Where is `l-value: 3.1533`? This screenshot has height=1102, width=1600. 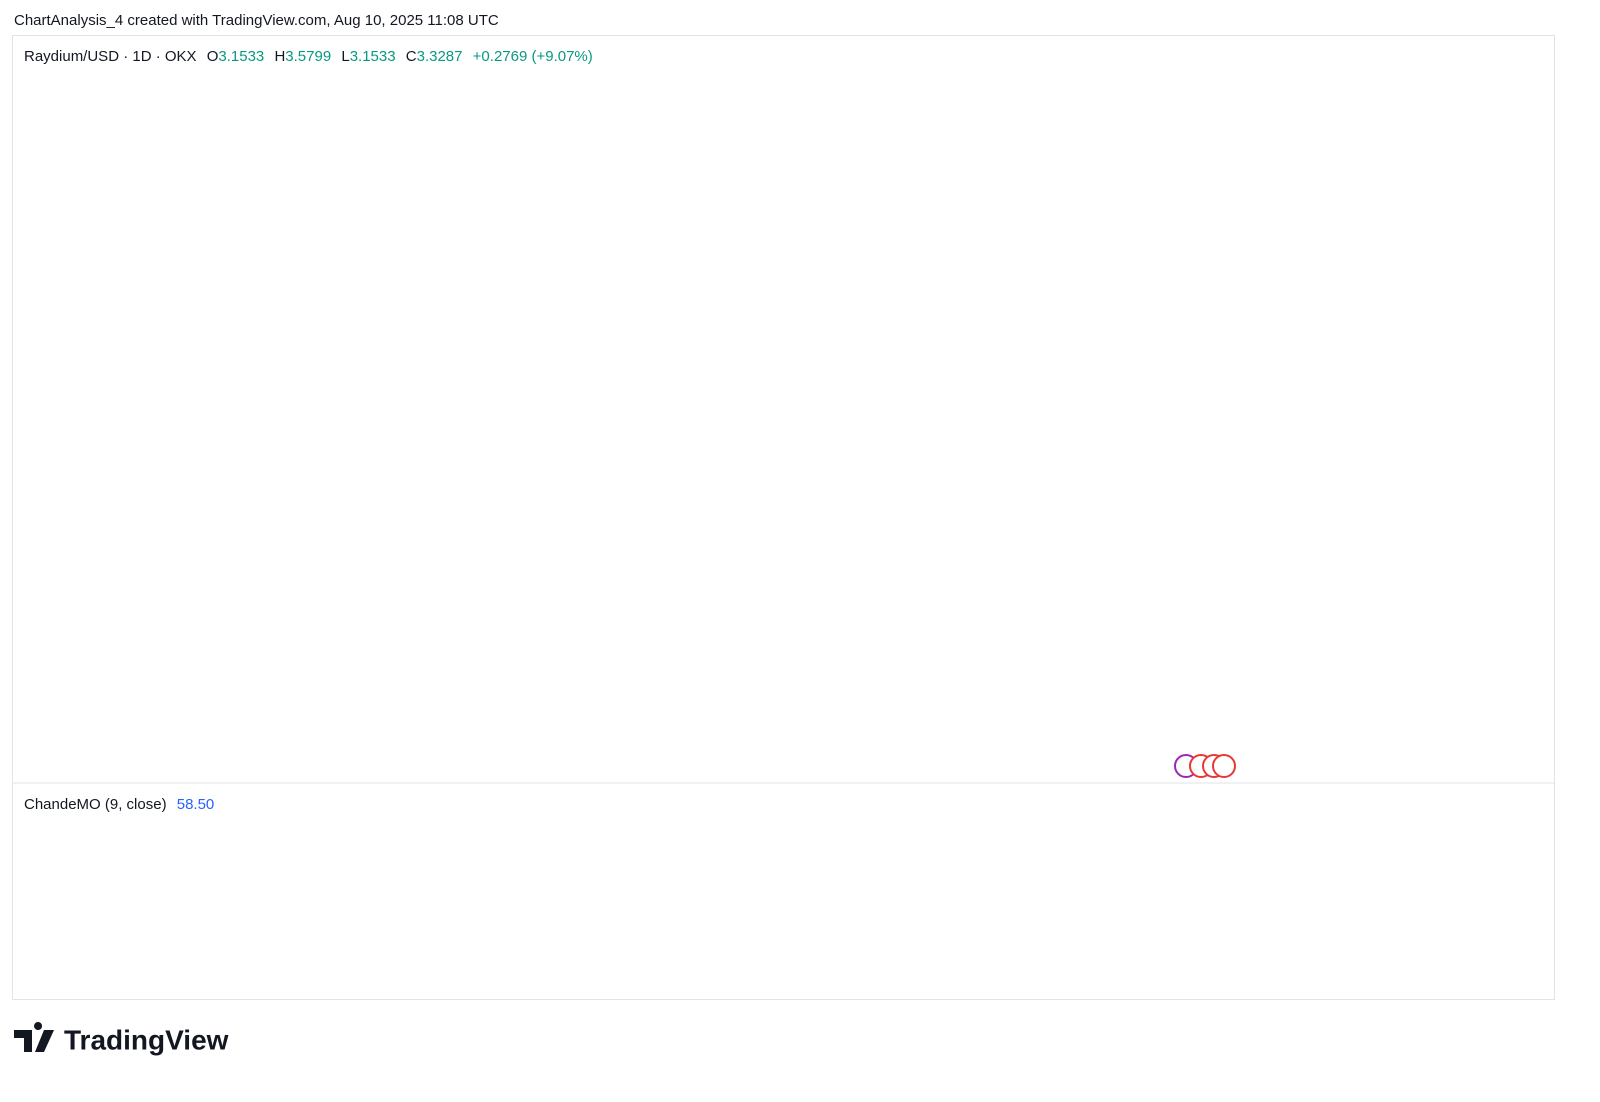 l-value: 3.1533 is located at coordinates (373, 56).